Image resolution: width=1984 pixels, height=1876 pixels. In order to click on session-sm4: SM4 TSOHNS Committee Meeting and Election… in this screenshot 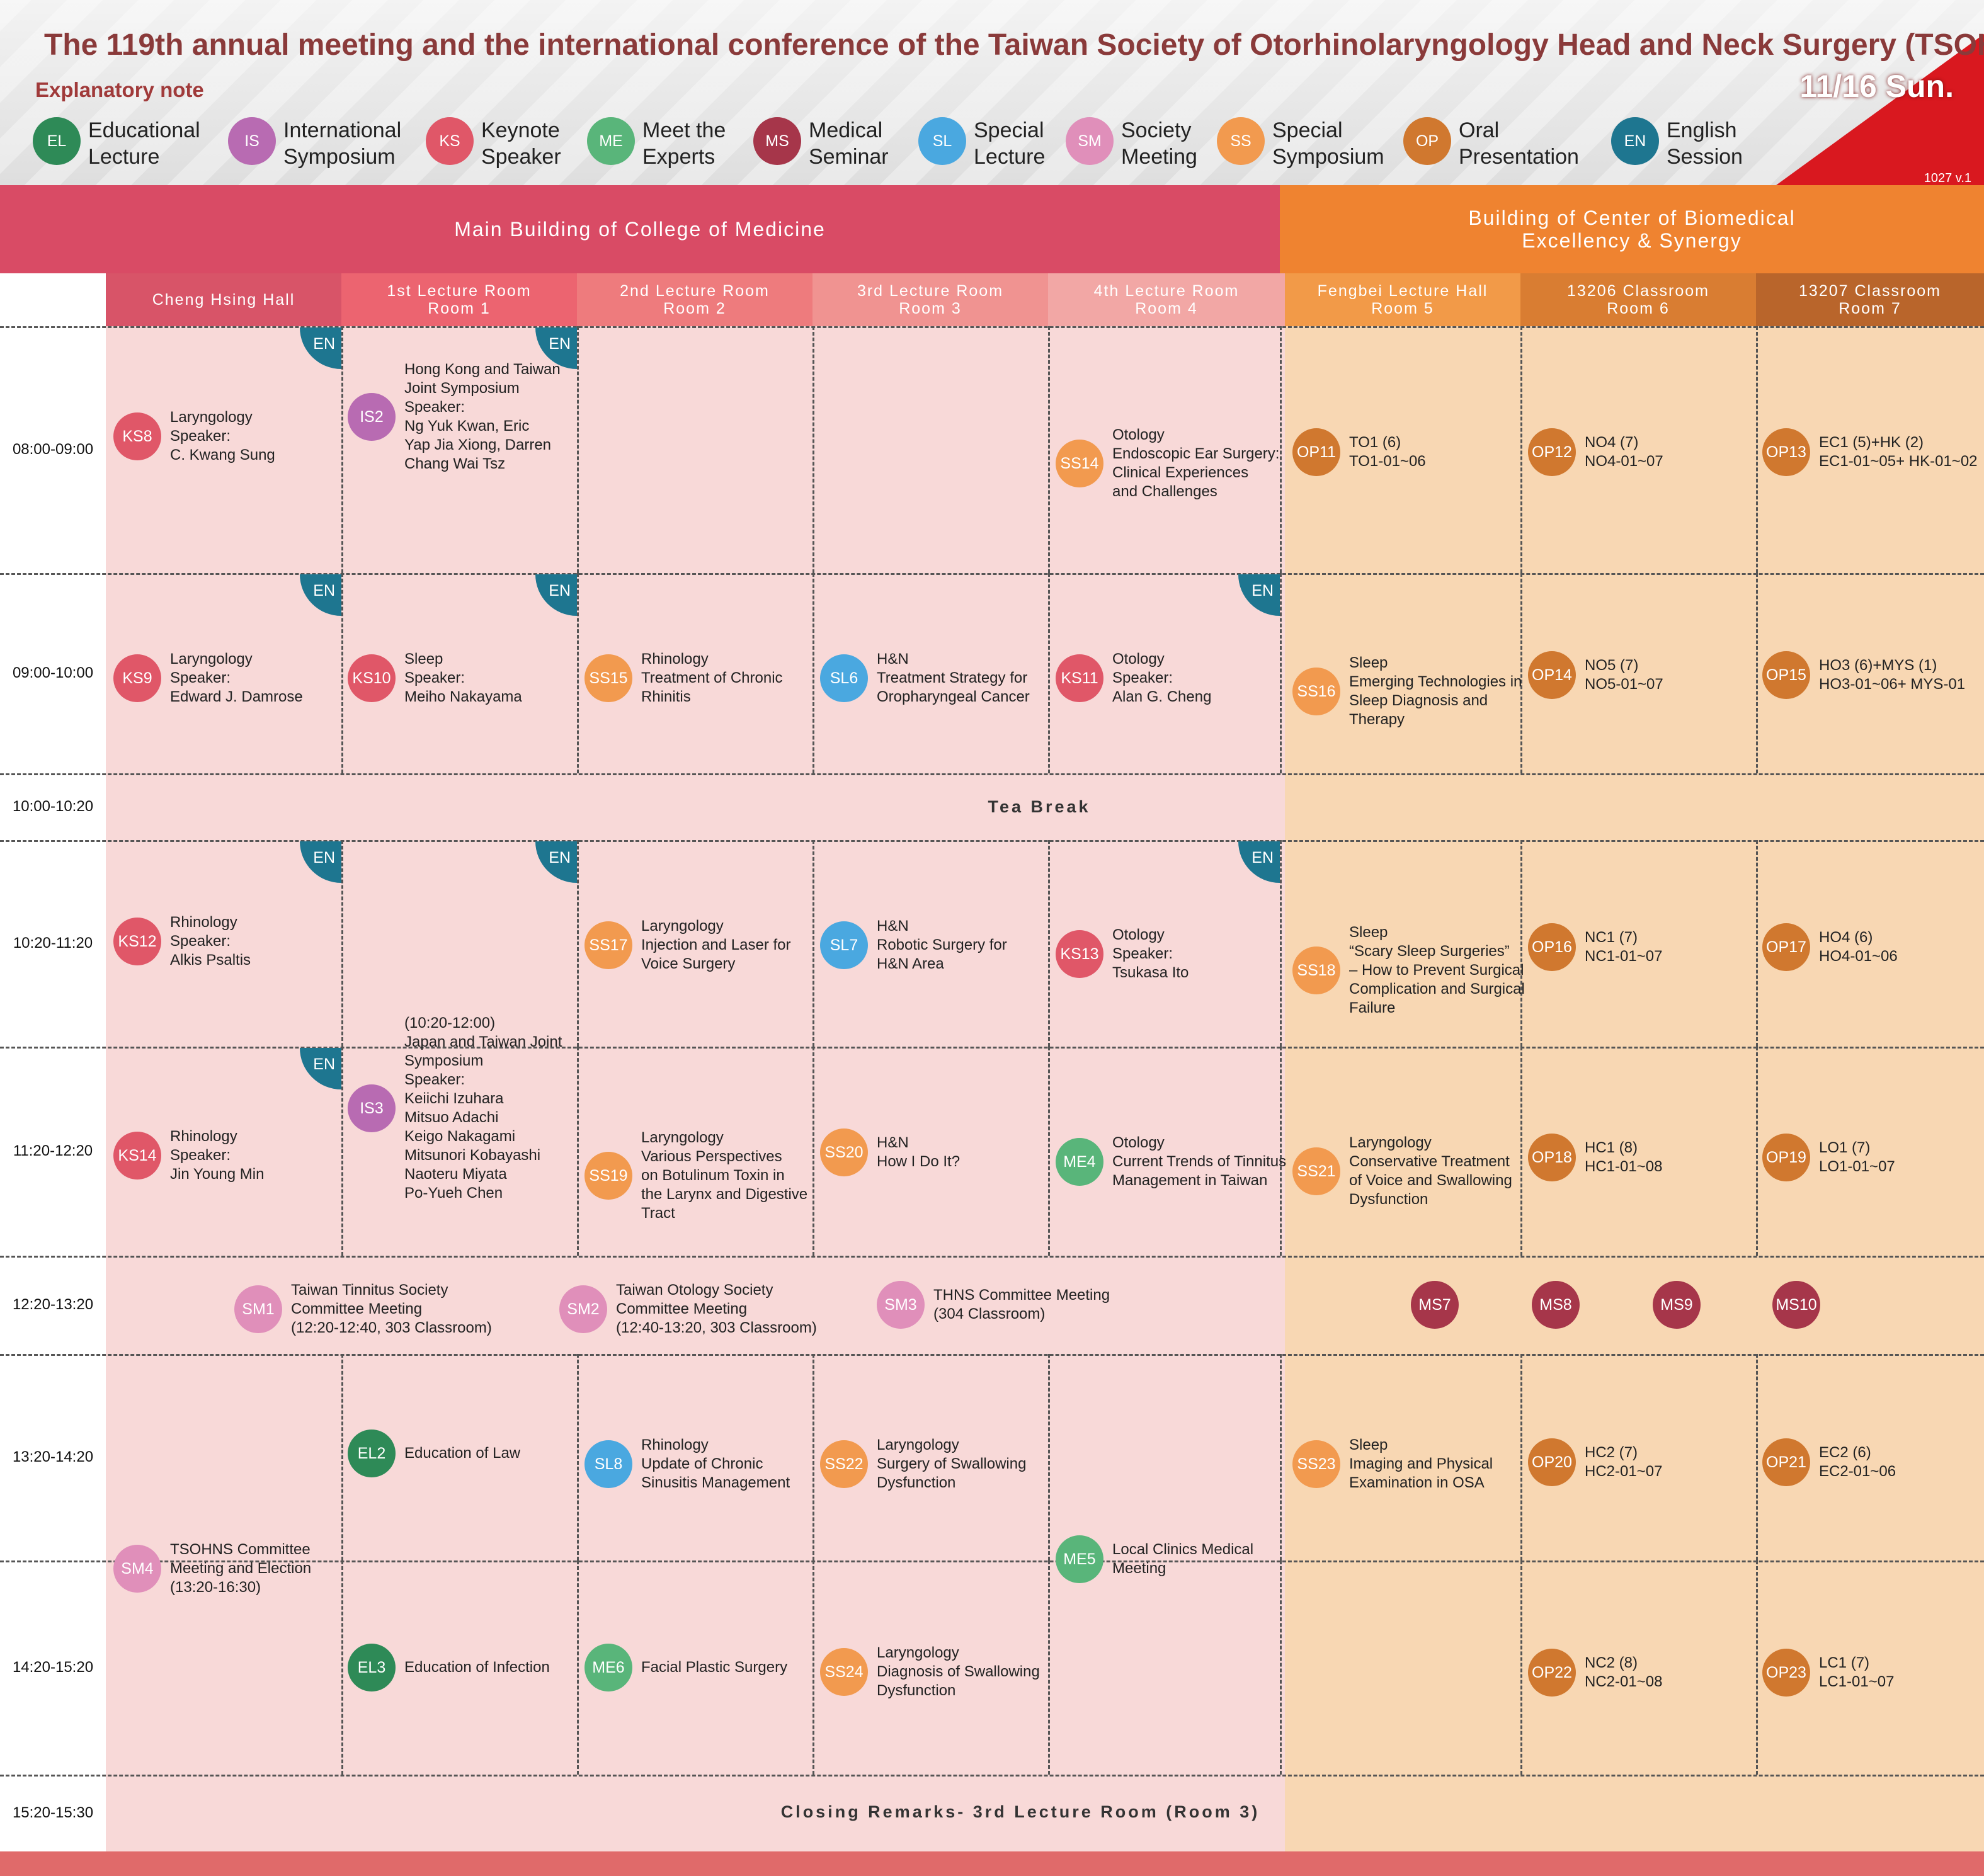, I will do `click(212, 1568)`.